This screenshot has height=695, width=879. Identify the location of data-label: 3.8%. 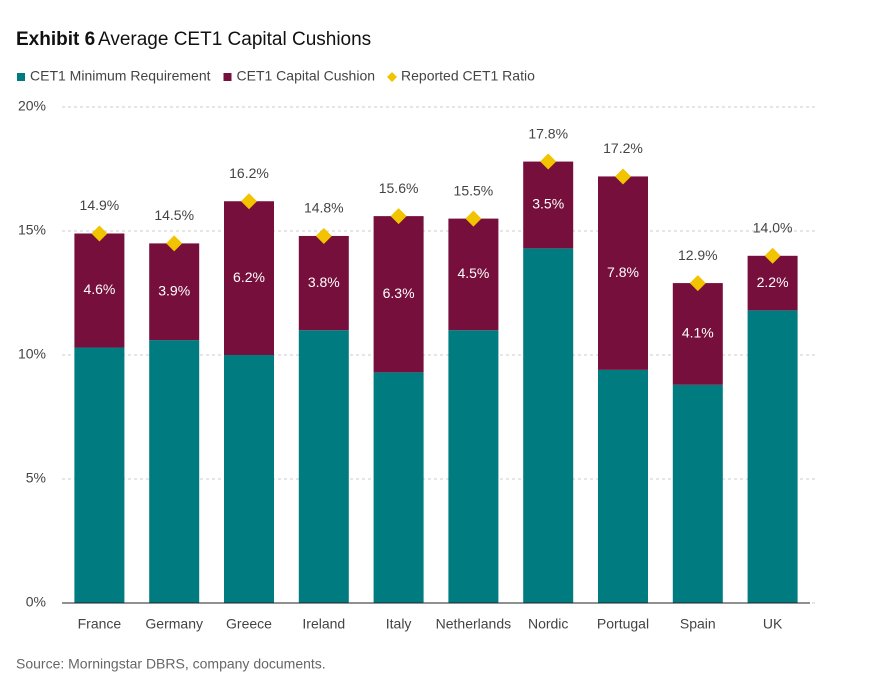
(324, 282).